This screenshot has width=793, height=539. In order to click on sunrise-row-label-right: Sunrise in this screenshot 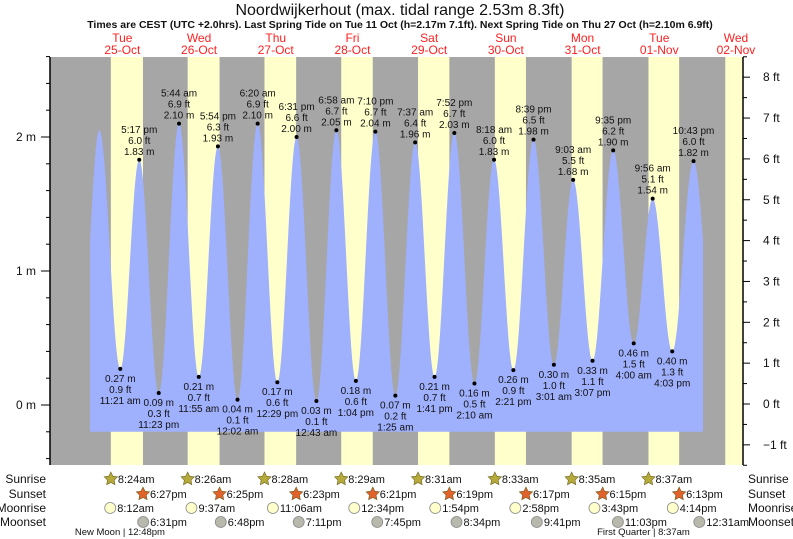, I will do `click(768, 479)`.